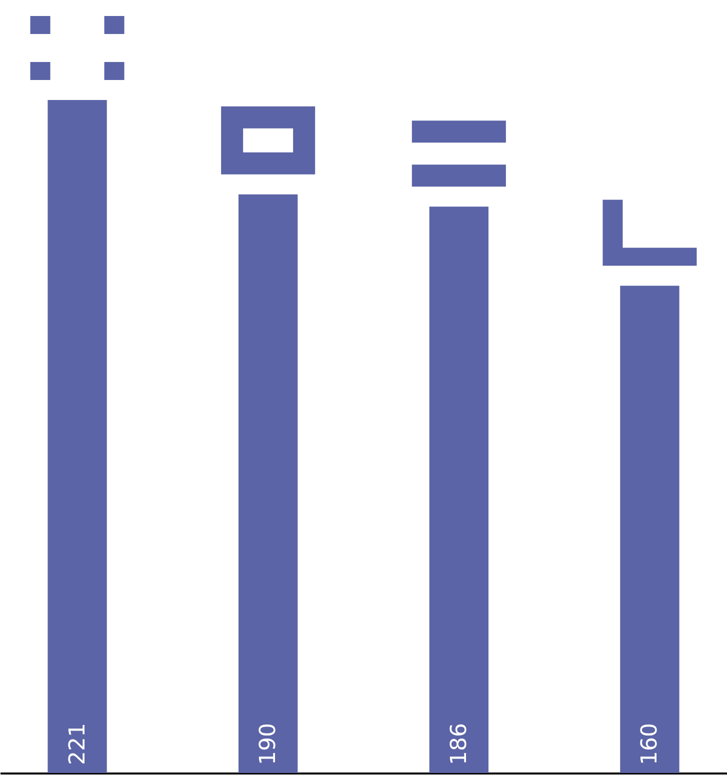 This screenshot has height=777, width=727. What do you see at coordinates (77, 744) in the screenshot?
I see `data-label: 221` at bounding box center [77, 744].